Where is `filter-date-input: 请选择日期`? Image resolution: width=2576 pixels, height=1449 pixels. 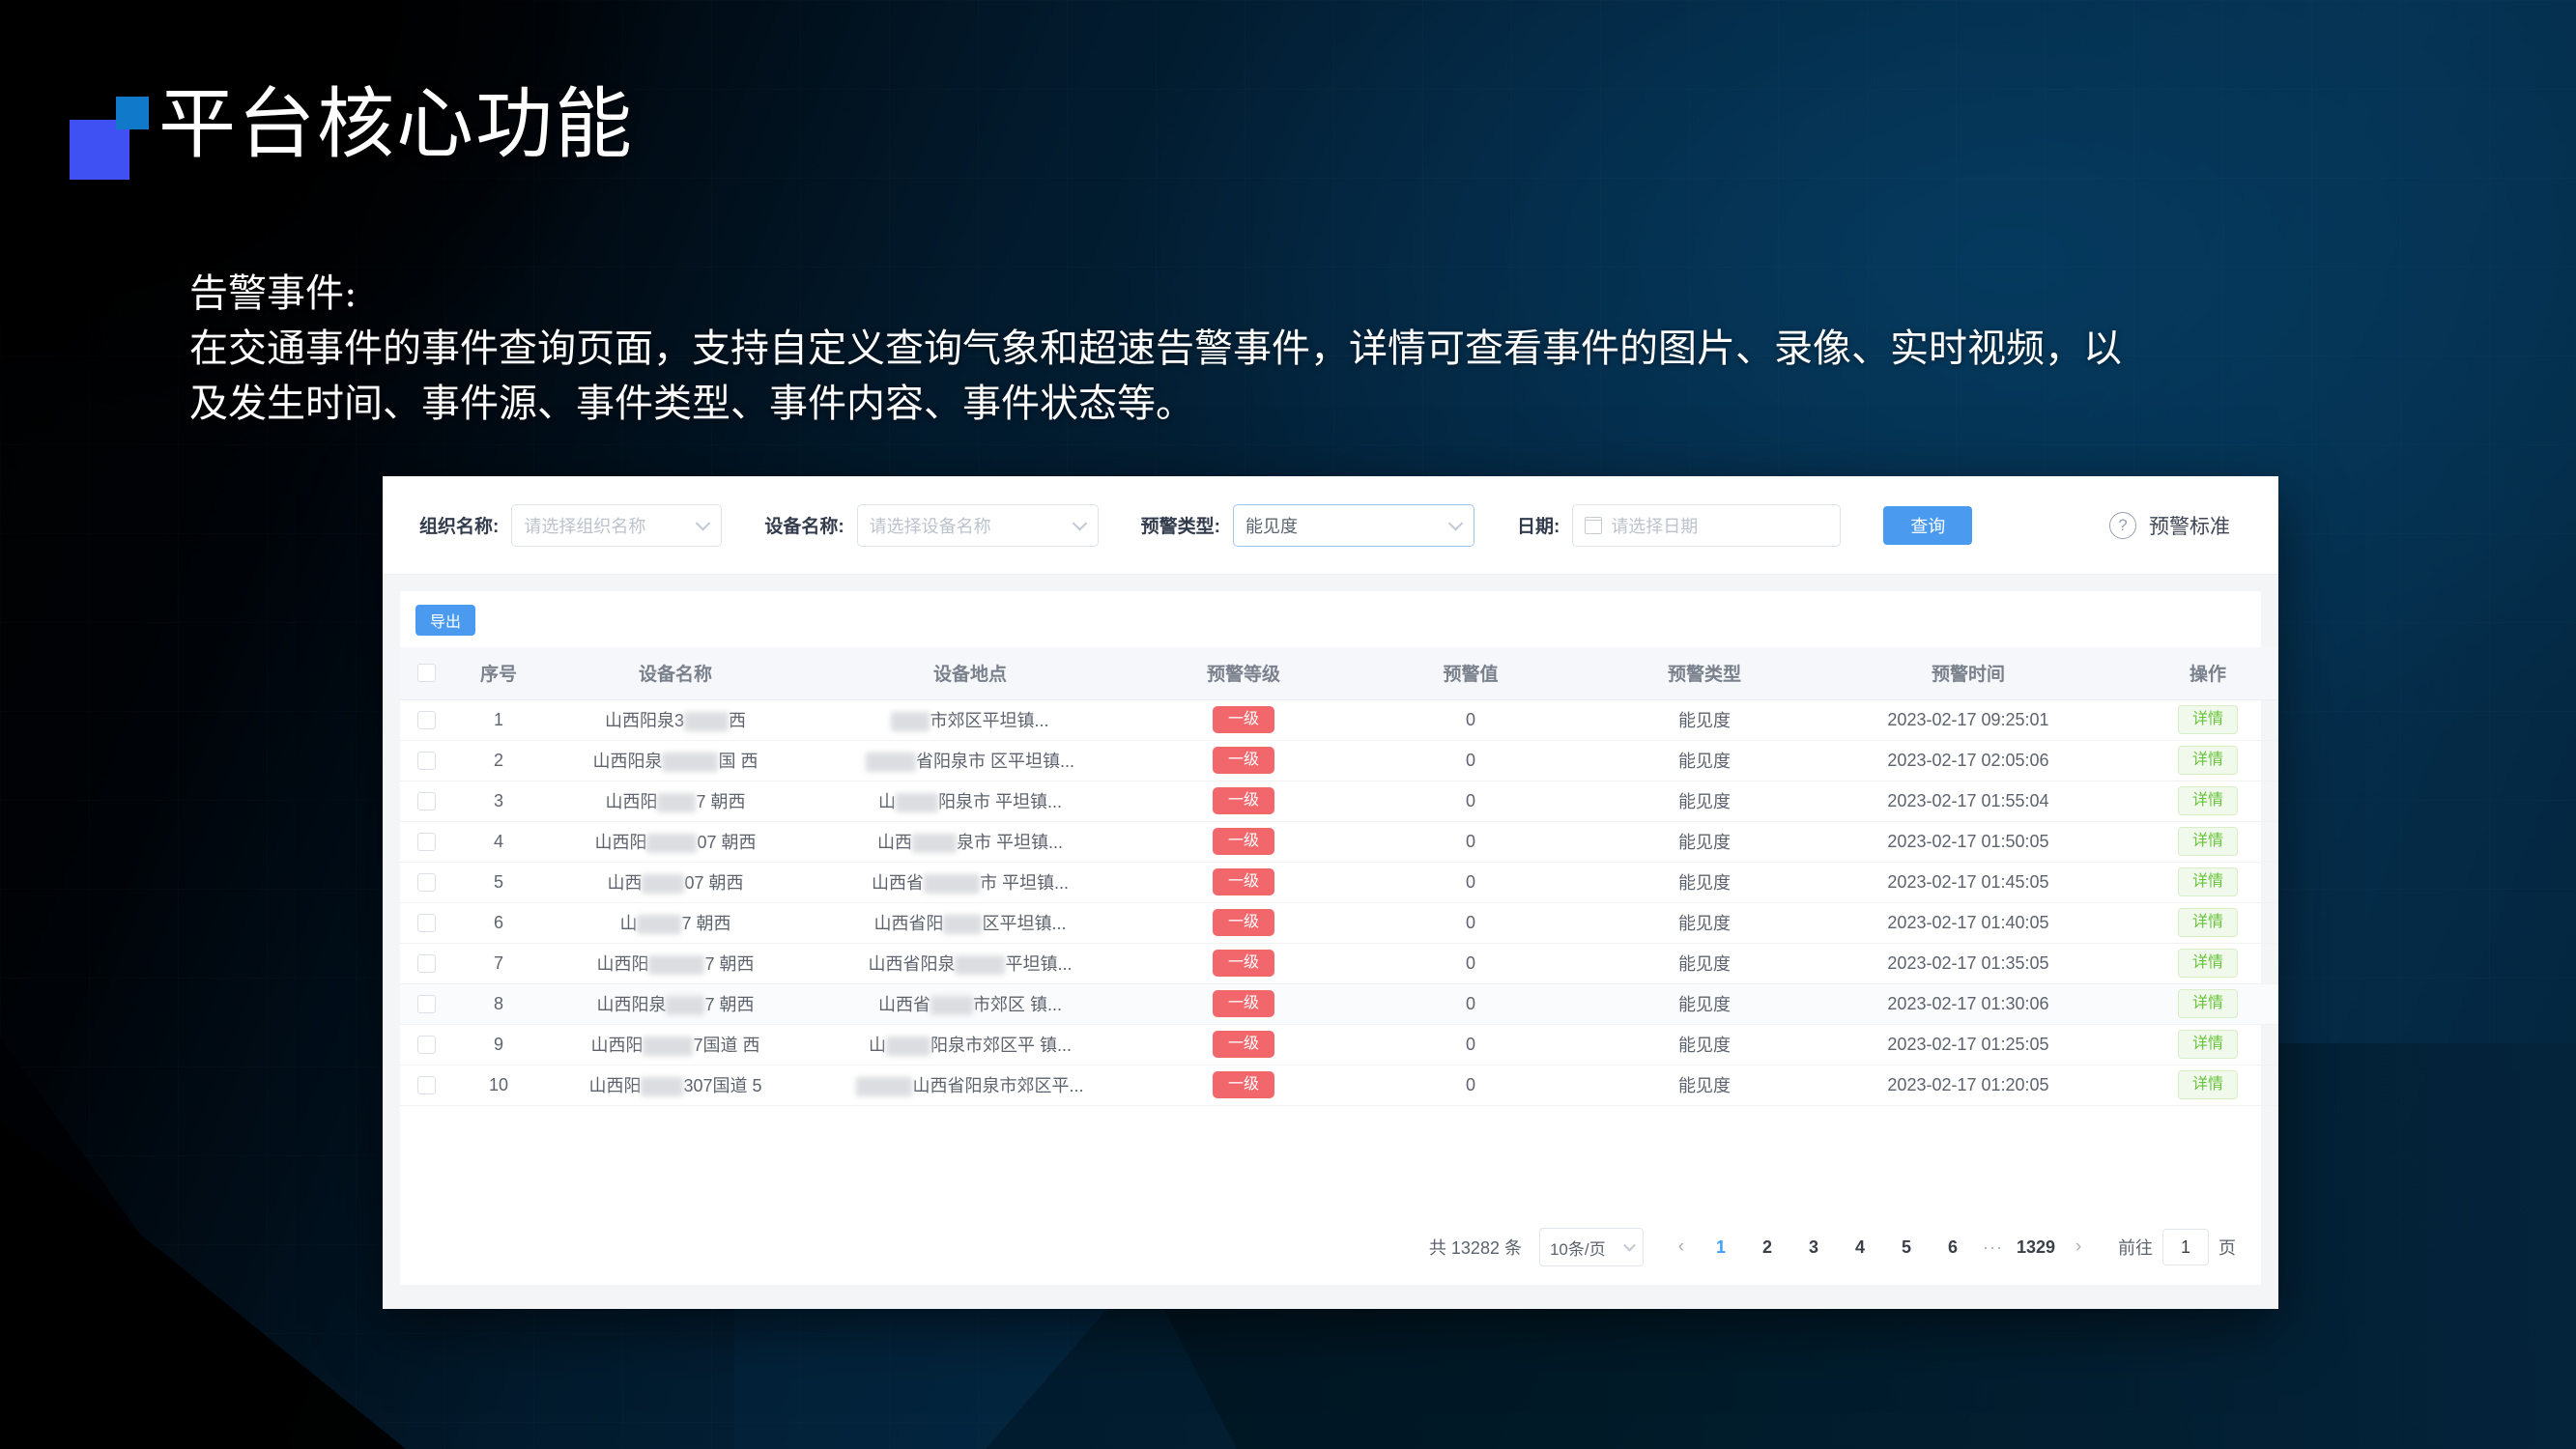
filter-date-input: 请选择日期 is located at coordinates (1707, 525).